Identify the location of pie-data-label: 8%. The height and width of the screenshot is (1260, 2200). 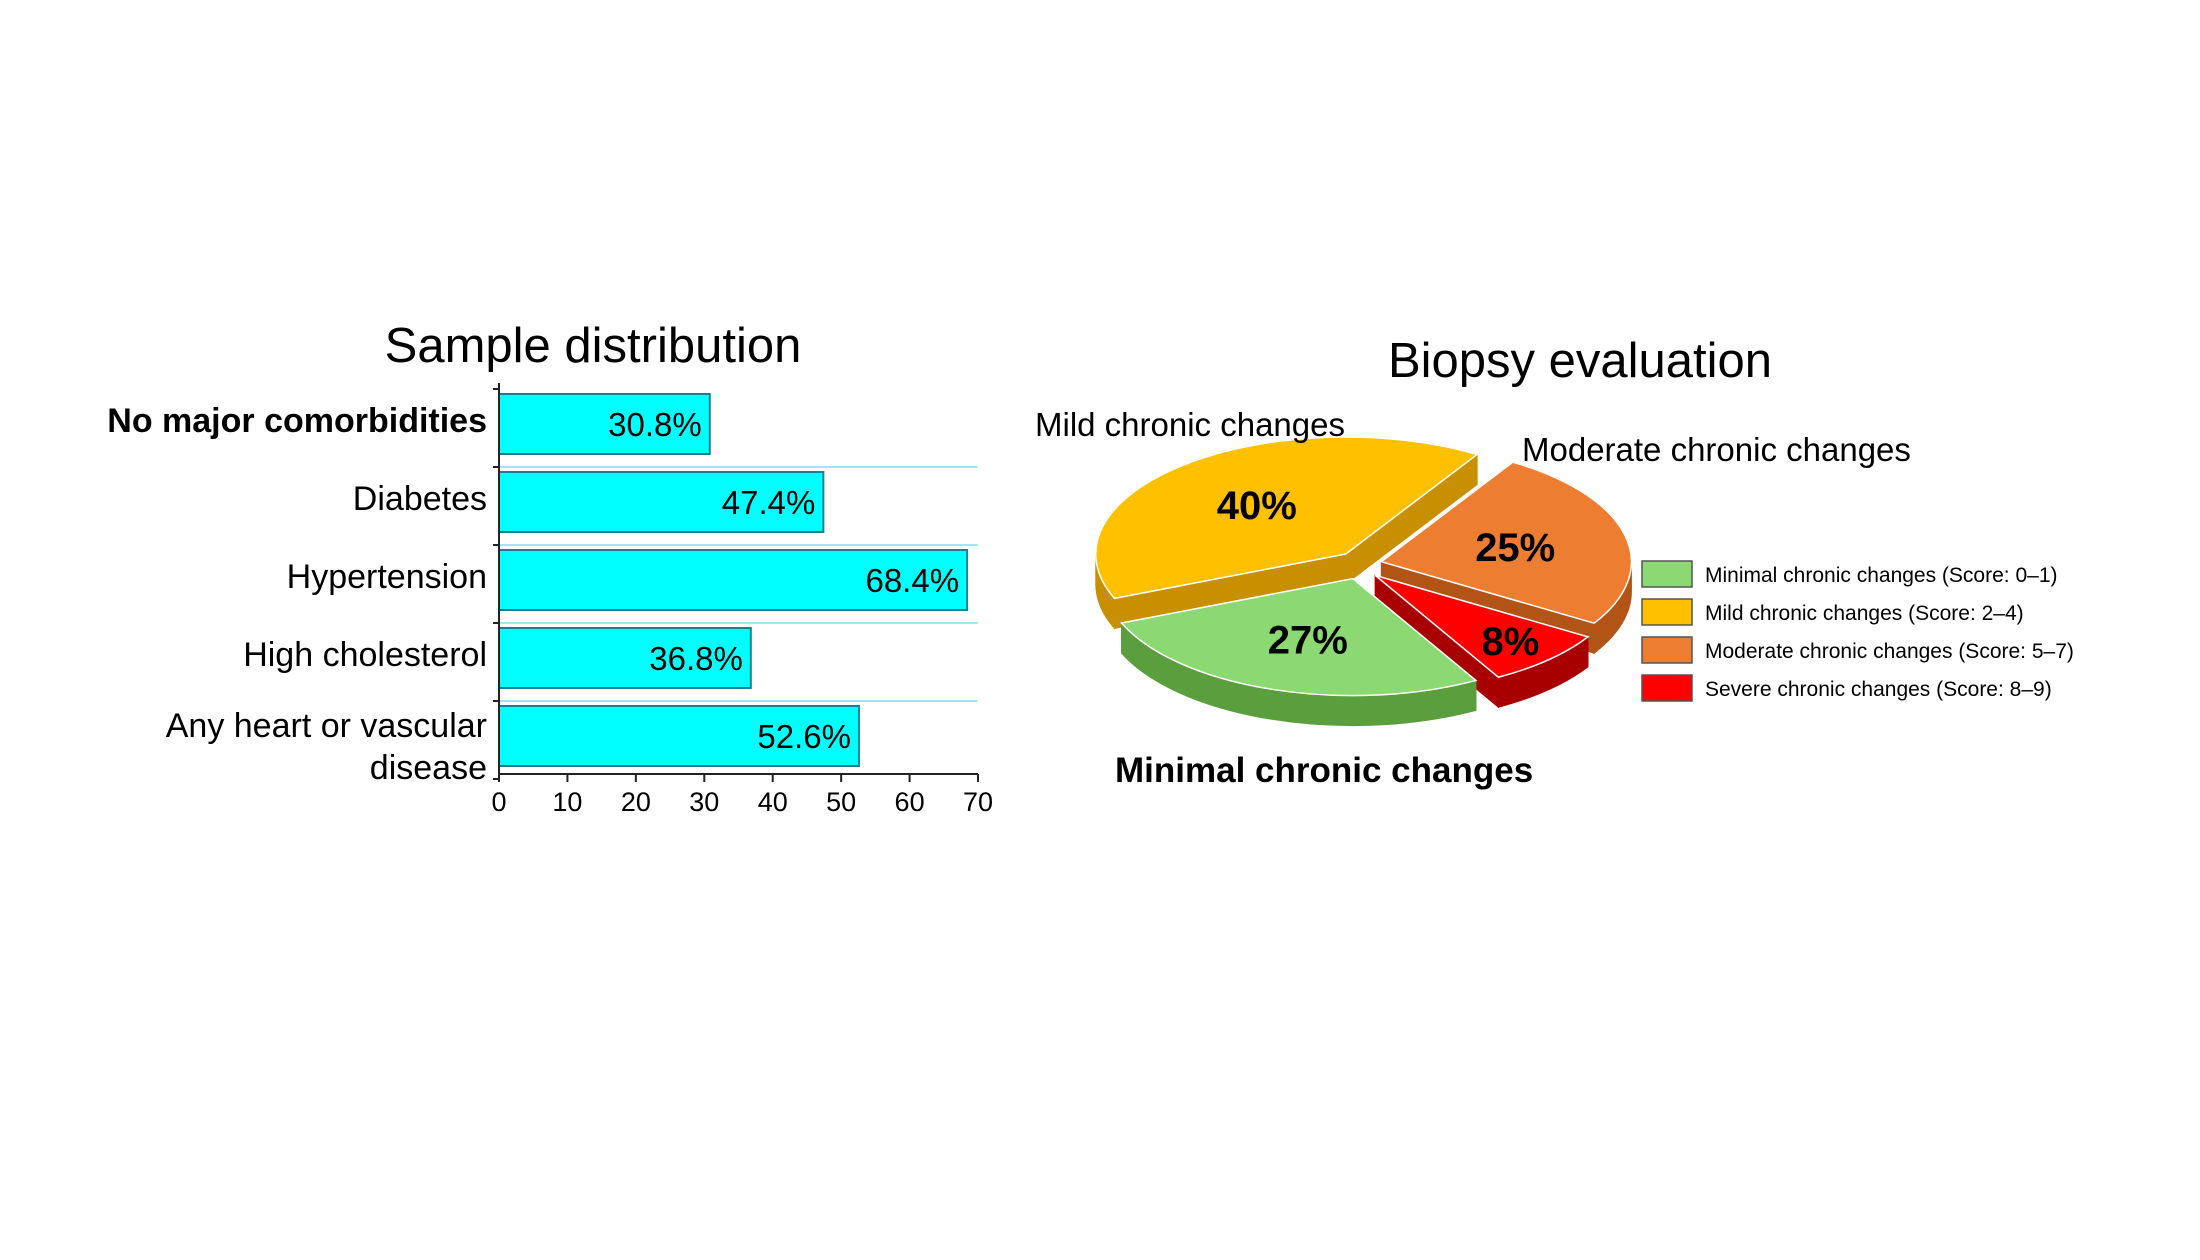
(1511, 642).